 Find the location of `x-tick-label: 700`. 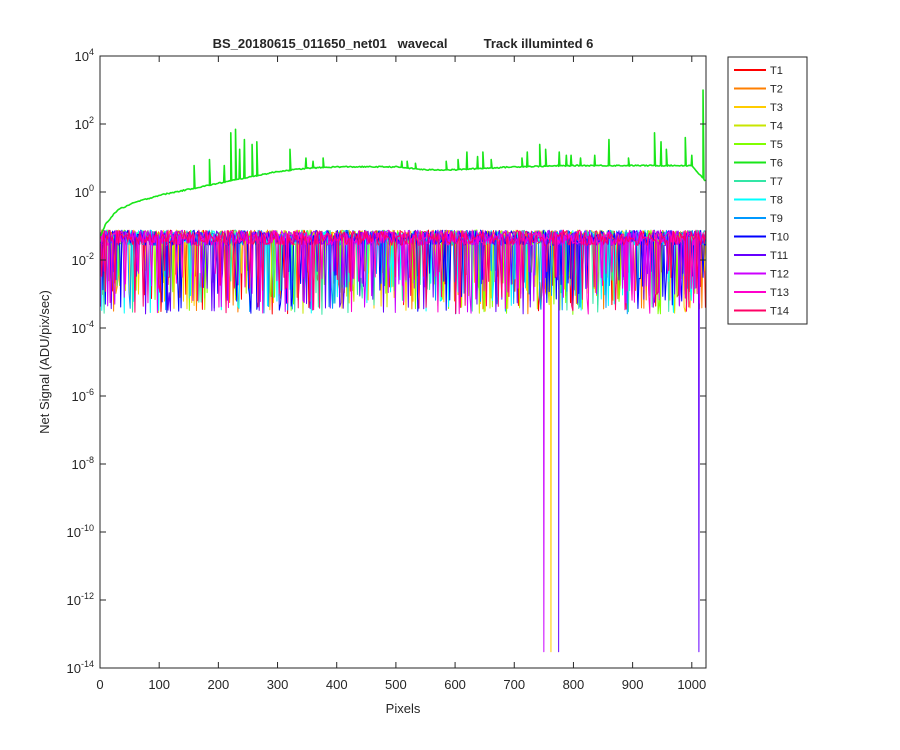

x-tick-label: 700 is located at coordinates (514, 684).